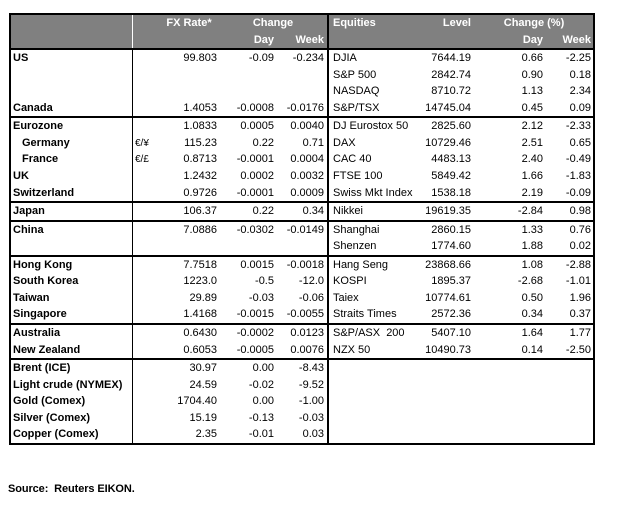 This screenshot has height=510, width=619. Describe the element at coordinates (532, 192) in the screenshot. I see `equity-day-change-value: 2.19` at that location.